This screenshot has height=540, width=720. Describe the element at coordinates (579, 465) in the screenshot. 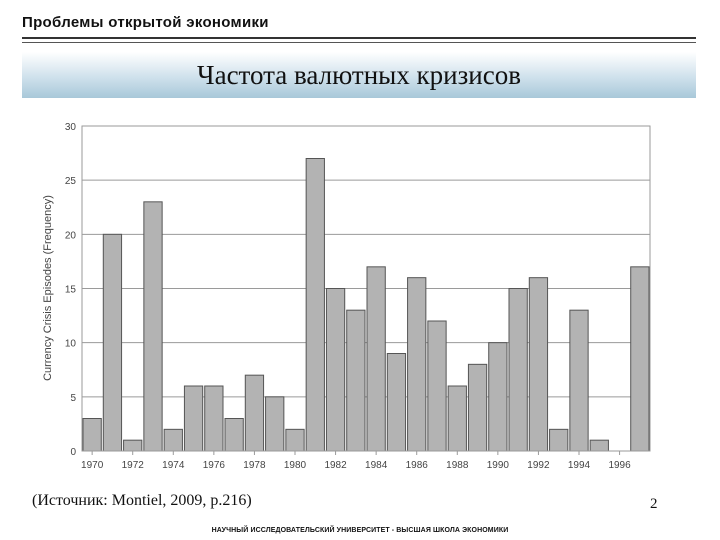

I see `x-tick-label: 1994` at that location.